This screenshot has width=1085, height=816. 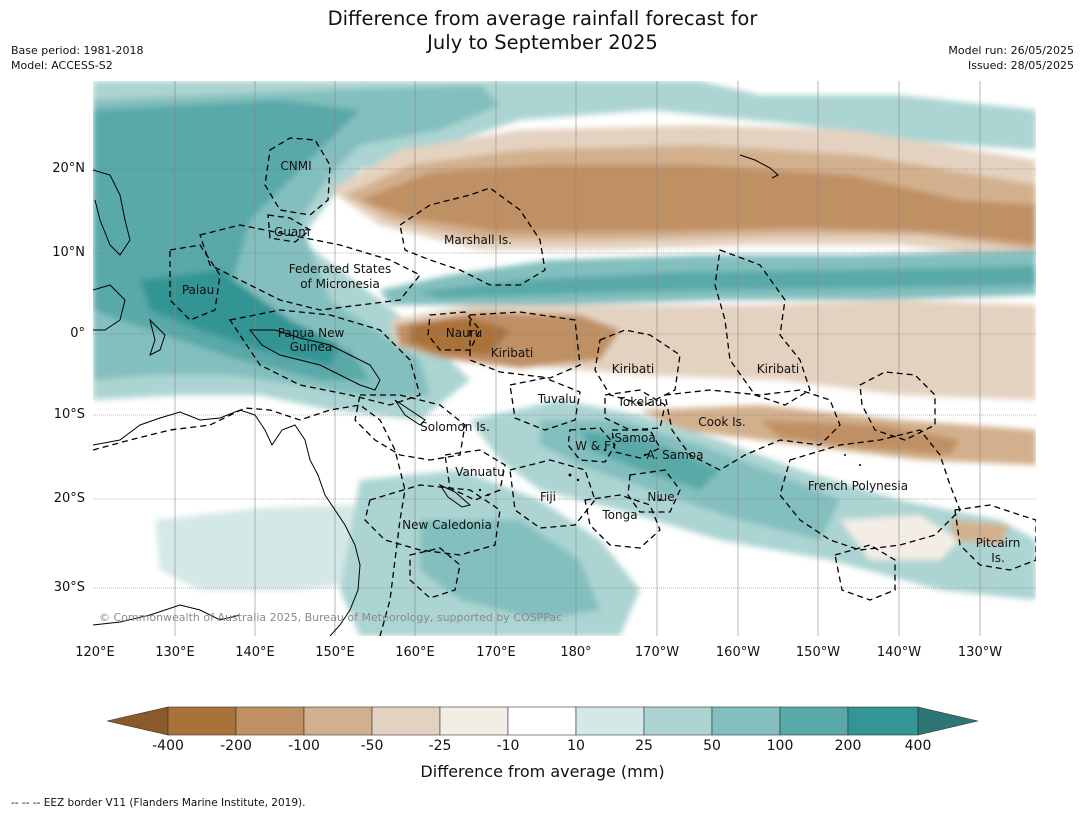 What do you see at coordinates (548, 497) in the screenshot?
I see `label-fiji: Fiji` at bounding box center [548, 497].